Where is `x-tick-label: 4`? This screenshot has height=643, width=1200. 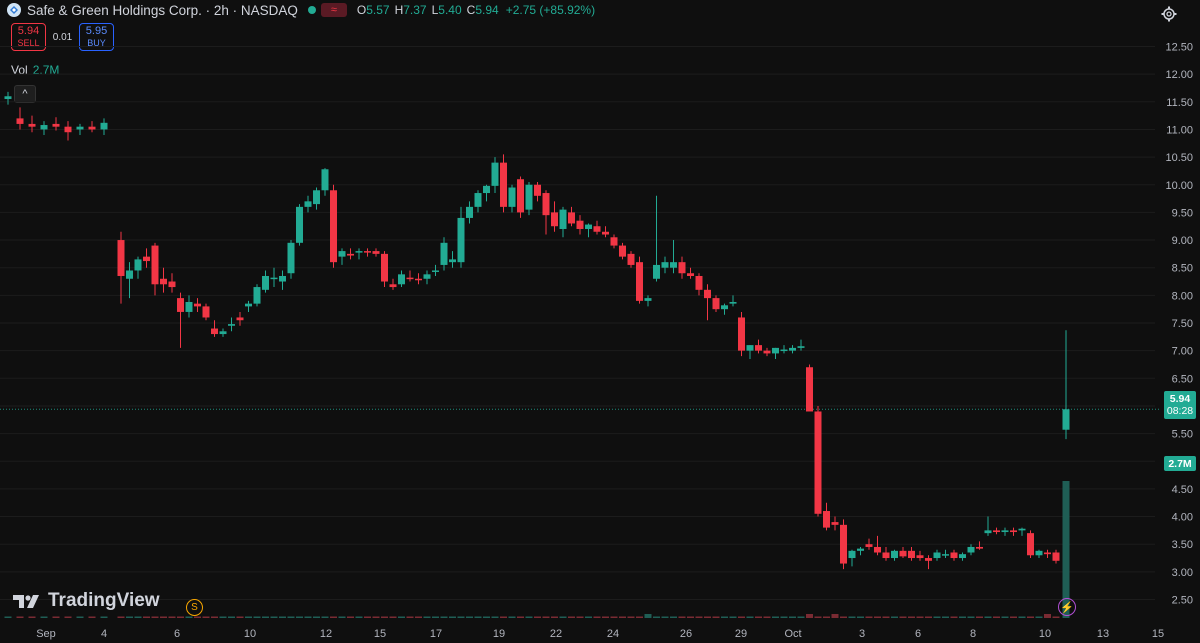 x-tick-label: 4 is located at coordinates (104, 634).